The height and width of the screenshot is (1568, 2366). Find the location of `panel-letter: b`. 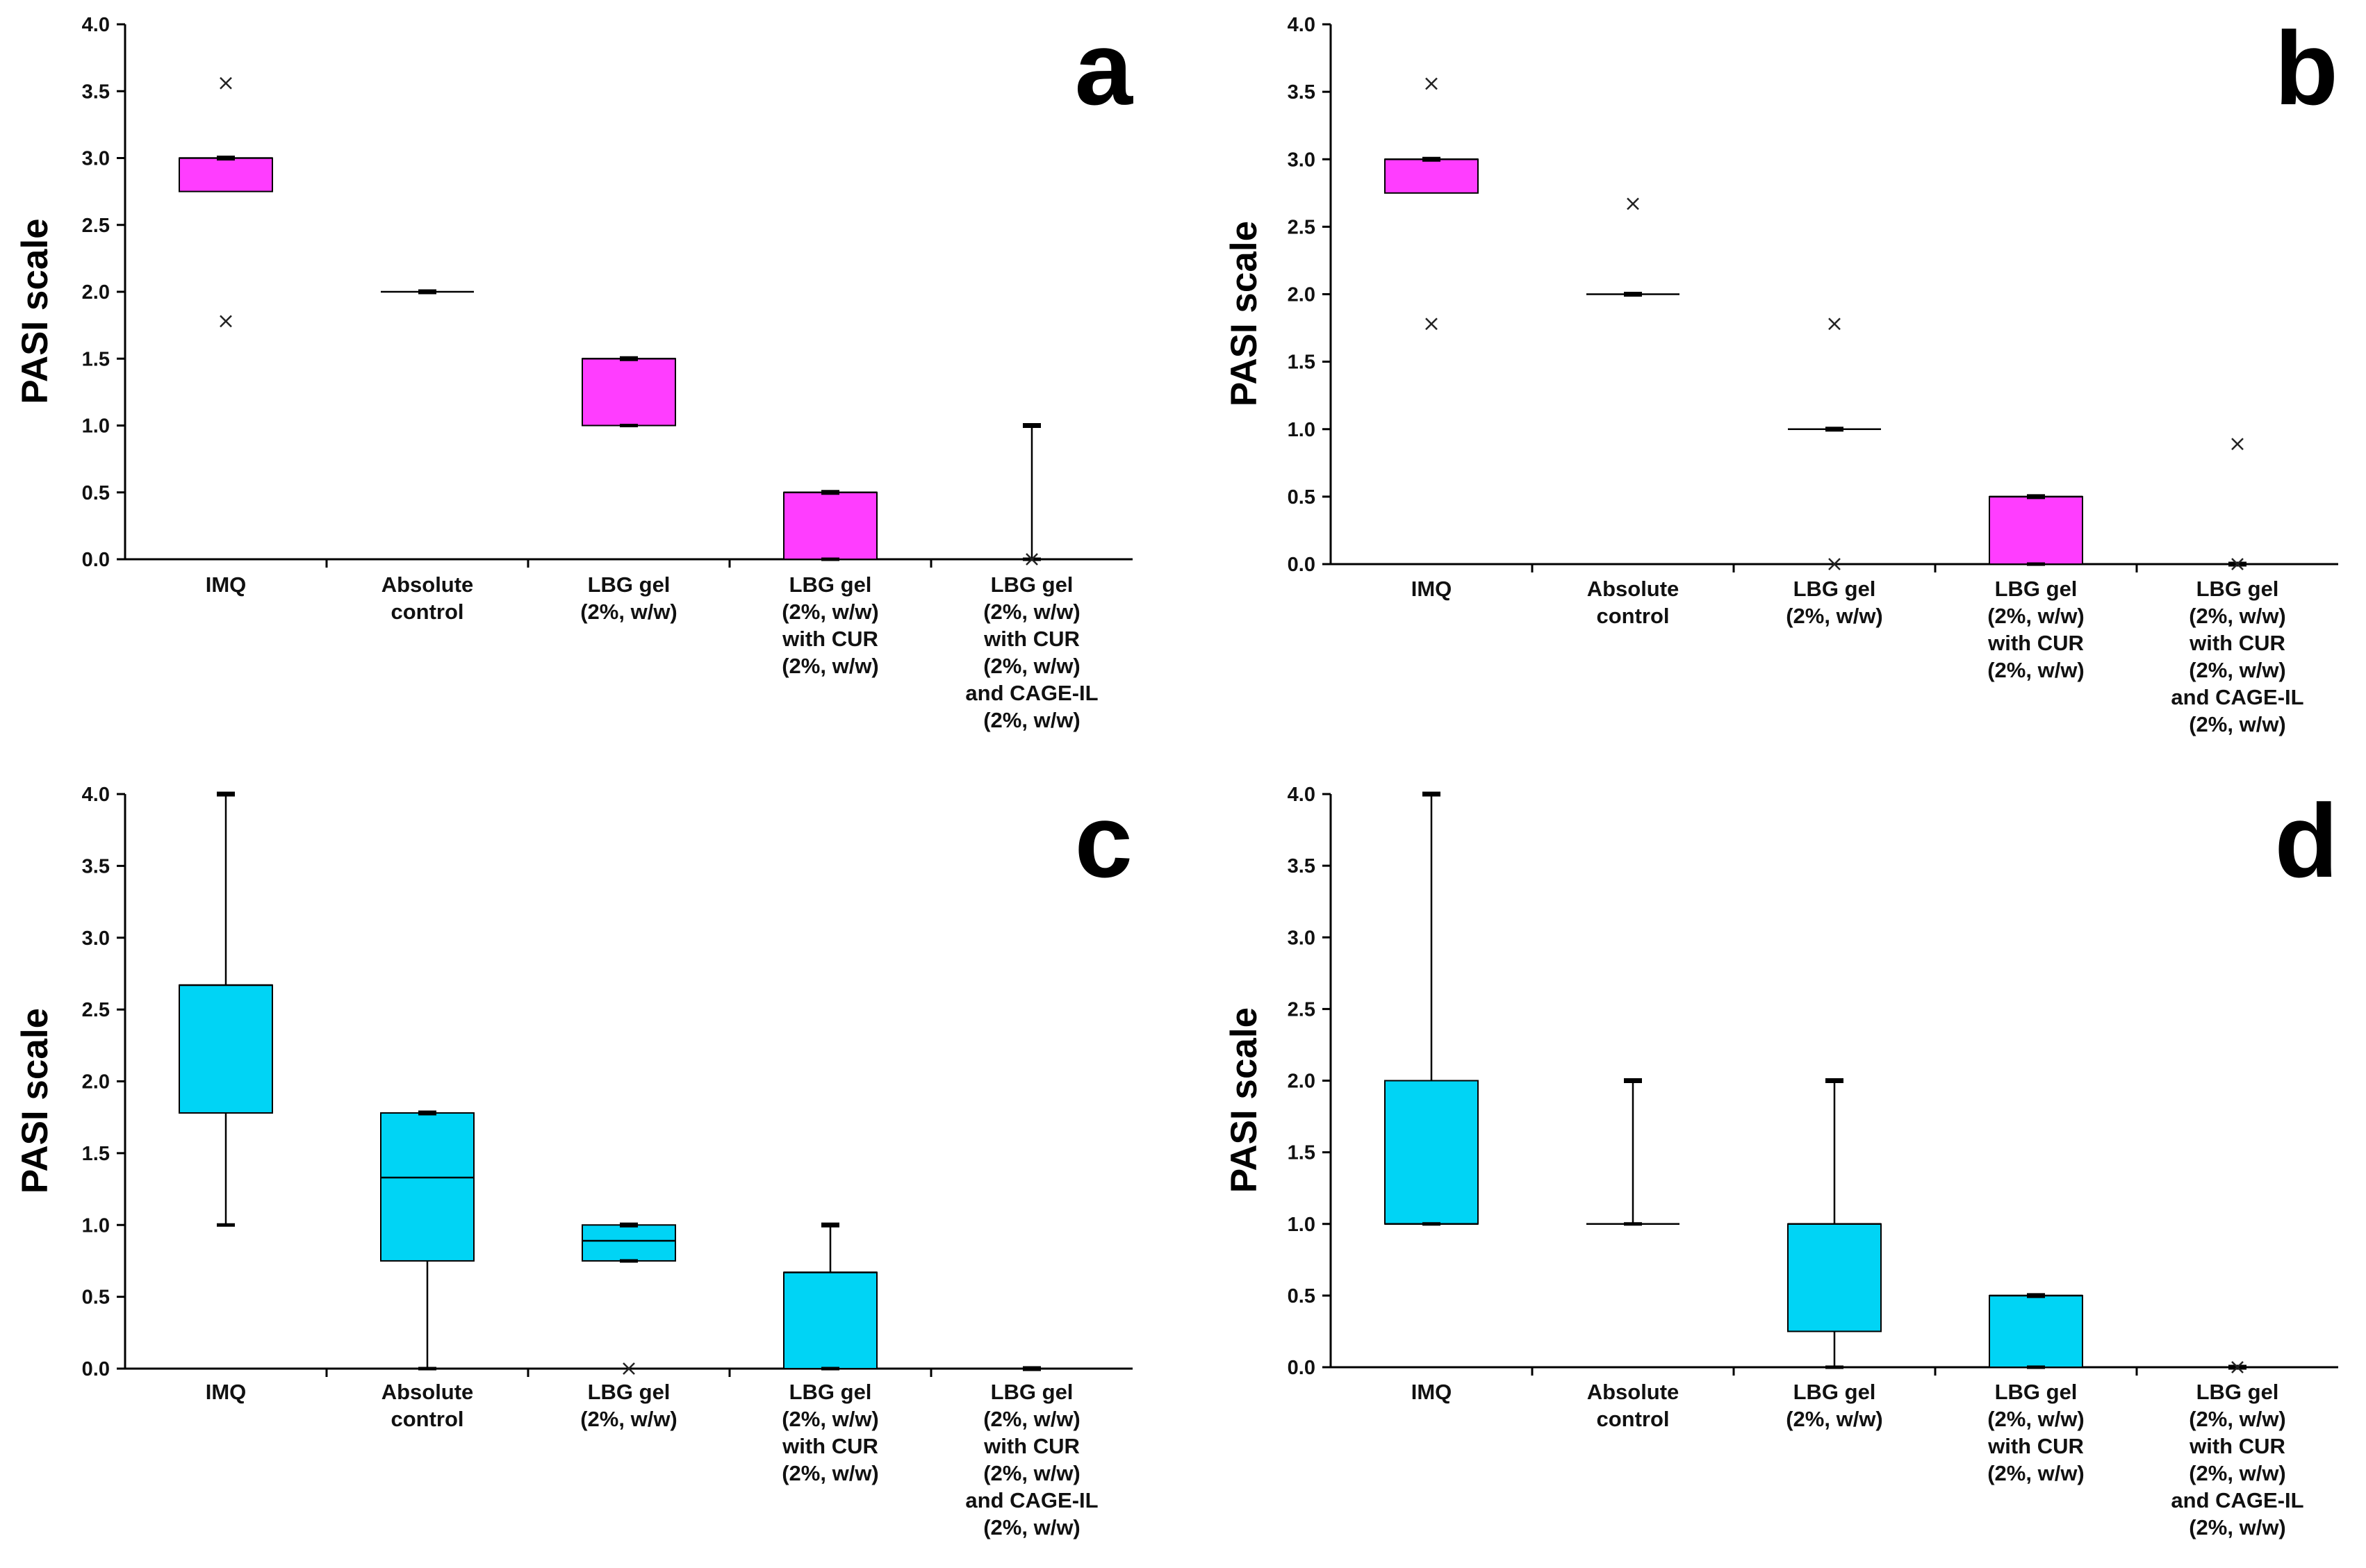

panel-letter: b is located at coordinates (2306, 68).